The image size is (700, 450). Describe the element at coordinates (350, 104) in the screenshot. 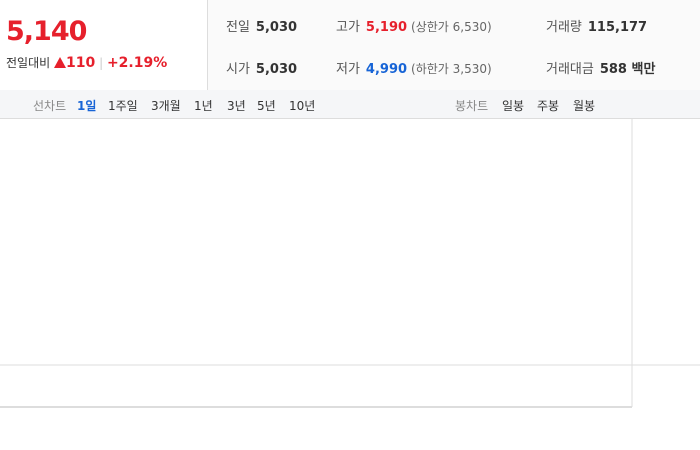

I see `chart-tabs: 선차트 봉차트 1일 1주일 3개월 1년 3년 5년 10년 일봉 주봉 월봉` at that location.